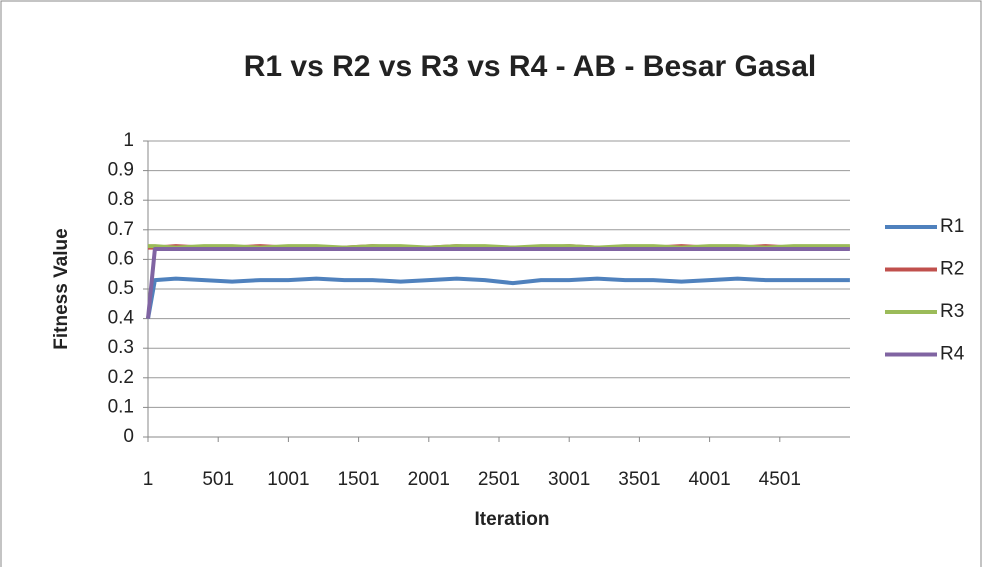 The image size is (983, 567). I want to click on chart-title: R1 vs R2 vs R3 vs R4 - AB - Besar Gasal, so click(530, 66).